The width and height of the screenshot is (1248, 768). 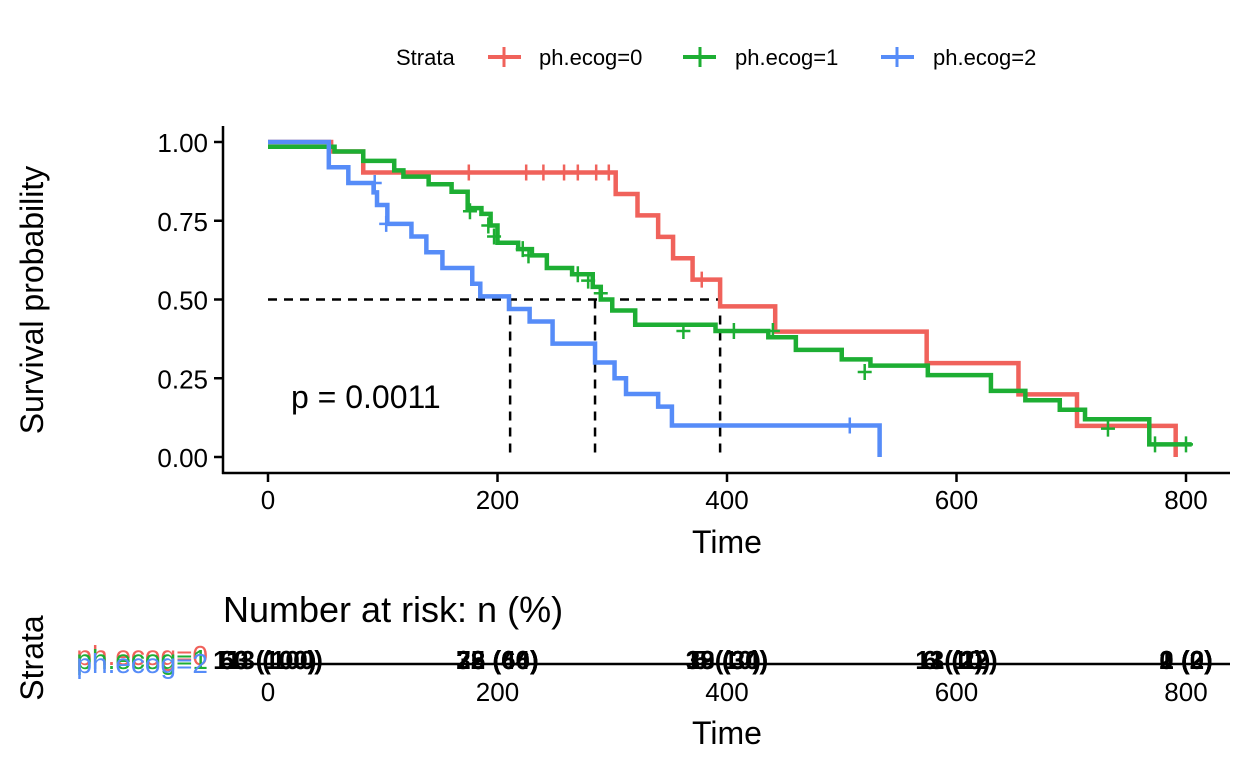 I want to click on legend: Strata ph.ecog=0 ph.ecog=1 ph.ecog=2, so click(x=716, y=57).